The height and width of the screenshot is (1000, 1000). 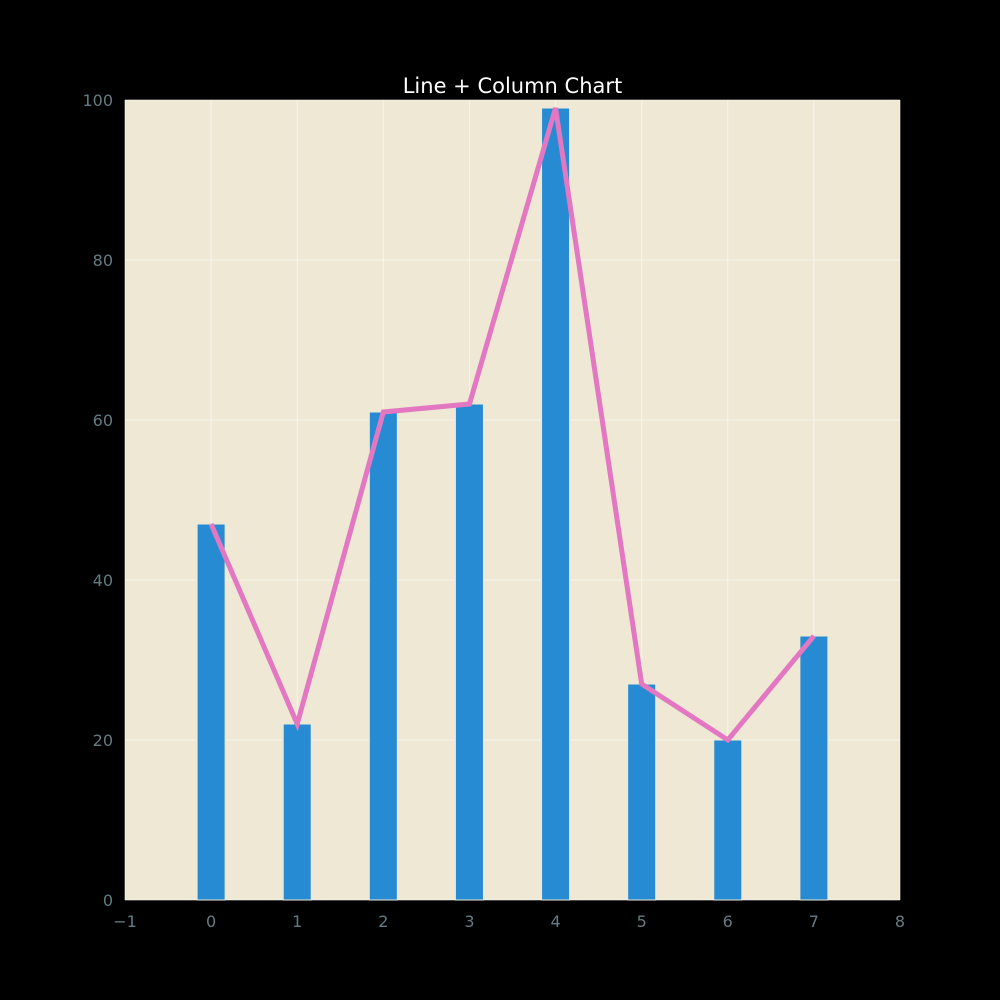 I want to click on chart-title: Line + Column Chart, so click(x=513, y=86).